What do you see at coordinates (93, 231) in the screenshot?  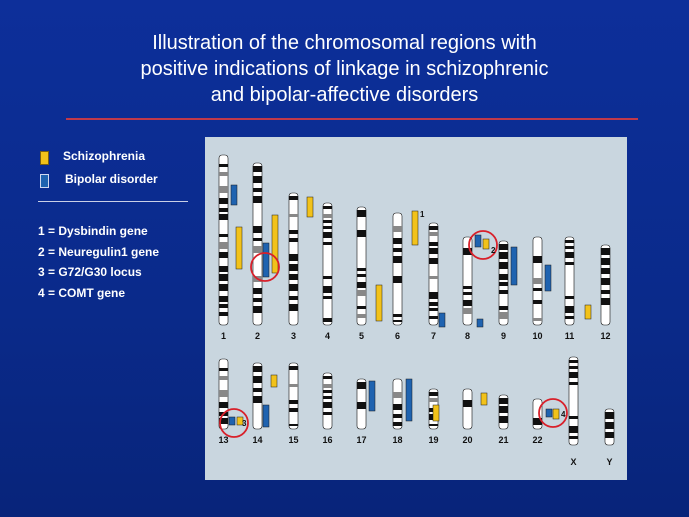 I see `gene-key-1: 1 = Dysbindin gene` at bounding box center [93, 231].